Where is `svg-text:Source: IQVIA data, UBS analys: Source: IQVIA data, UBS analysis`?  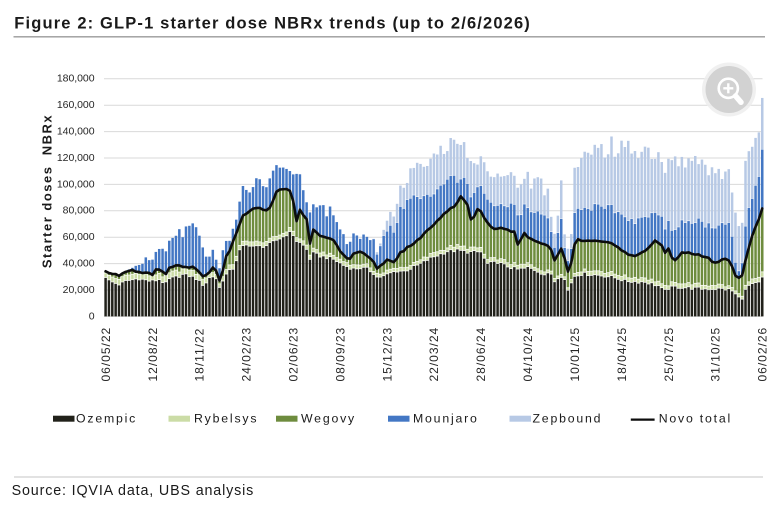
svg-text:Source: IQVIA data, UBS analys: Source: IQVIA data, UBS analysis is located at coordinates (133, 491).